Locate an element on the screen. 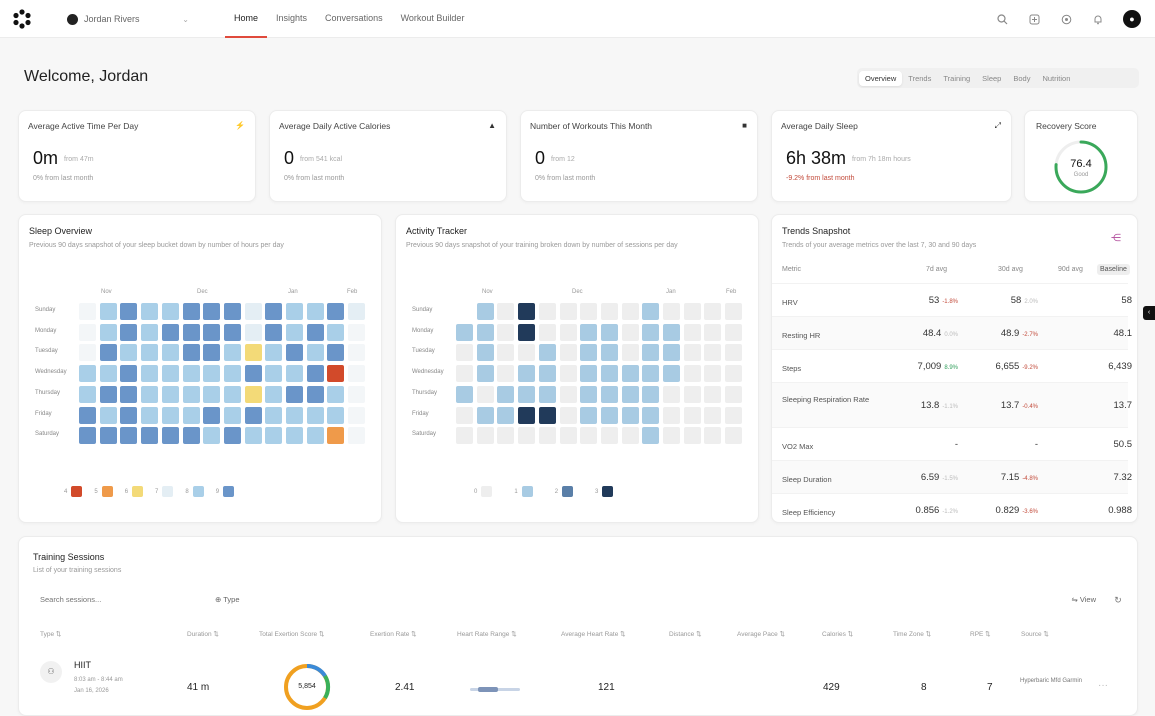  recovery-score-card: Recovery Score 76.4 Good is located at coordinates (1081, 156).